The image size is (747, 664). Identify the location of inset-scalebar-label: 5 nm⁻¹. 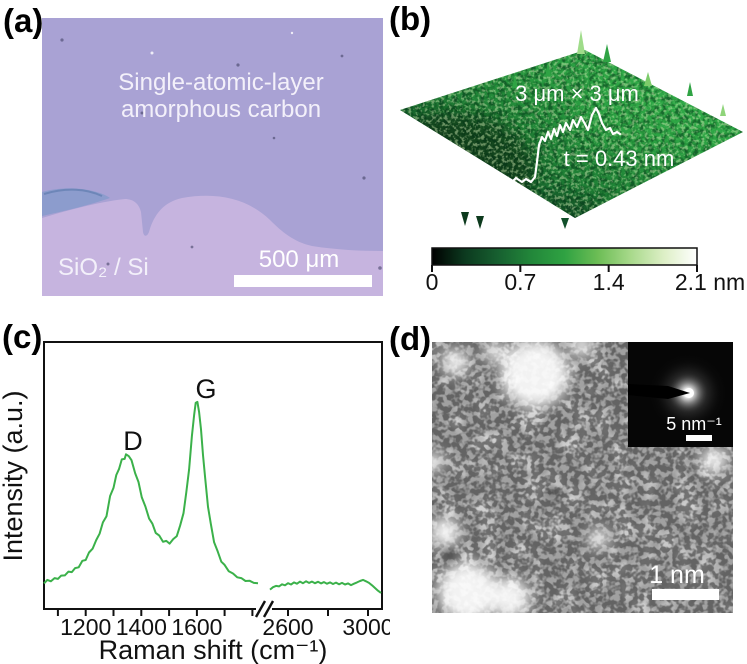
(694, 424).